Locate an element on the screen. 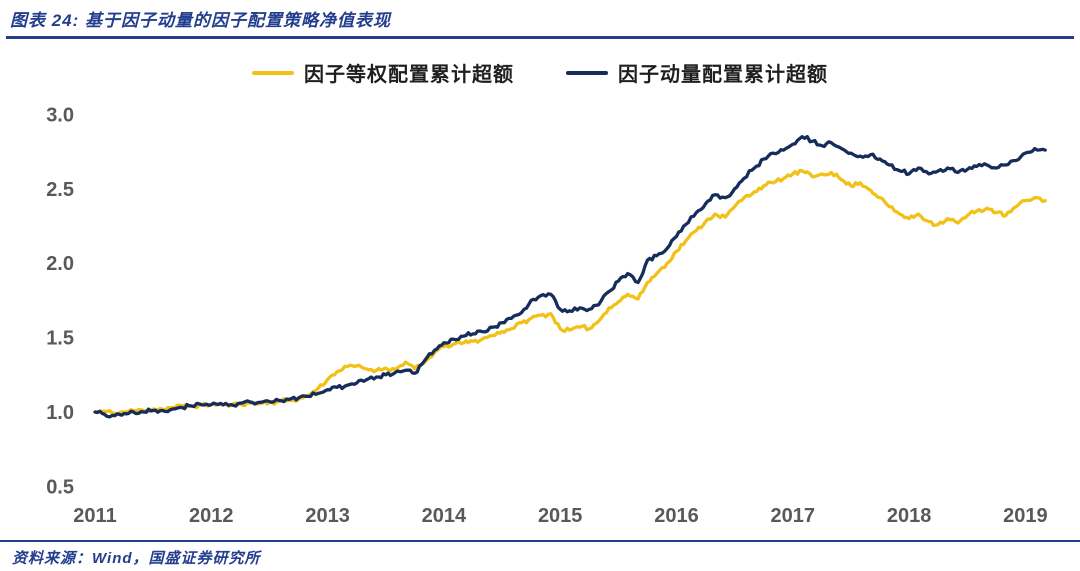  y-axis-tick-label: 1.0 is located at coordinates (60, 413).